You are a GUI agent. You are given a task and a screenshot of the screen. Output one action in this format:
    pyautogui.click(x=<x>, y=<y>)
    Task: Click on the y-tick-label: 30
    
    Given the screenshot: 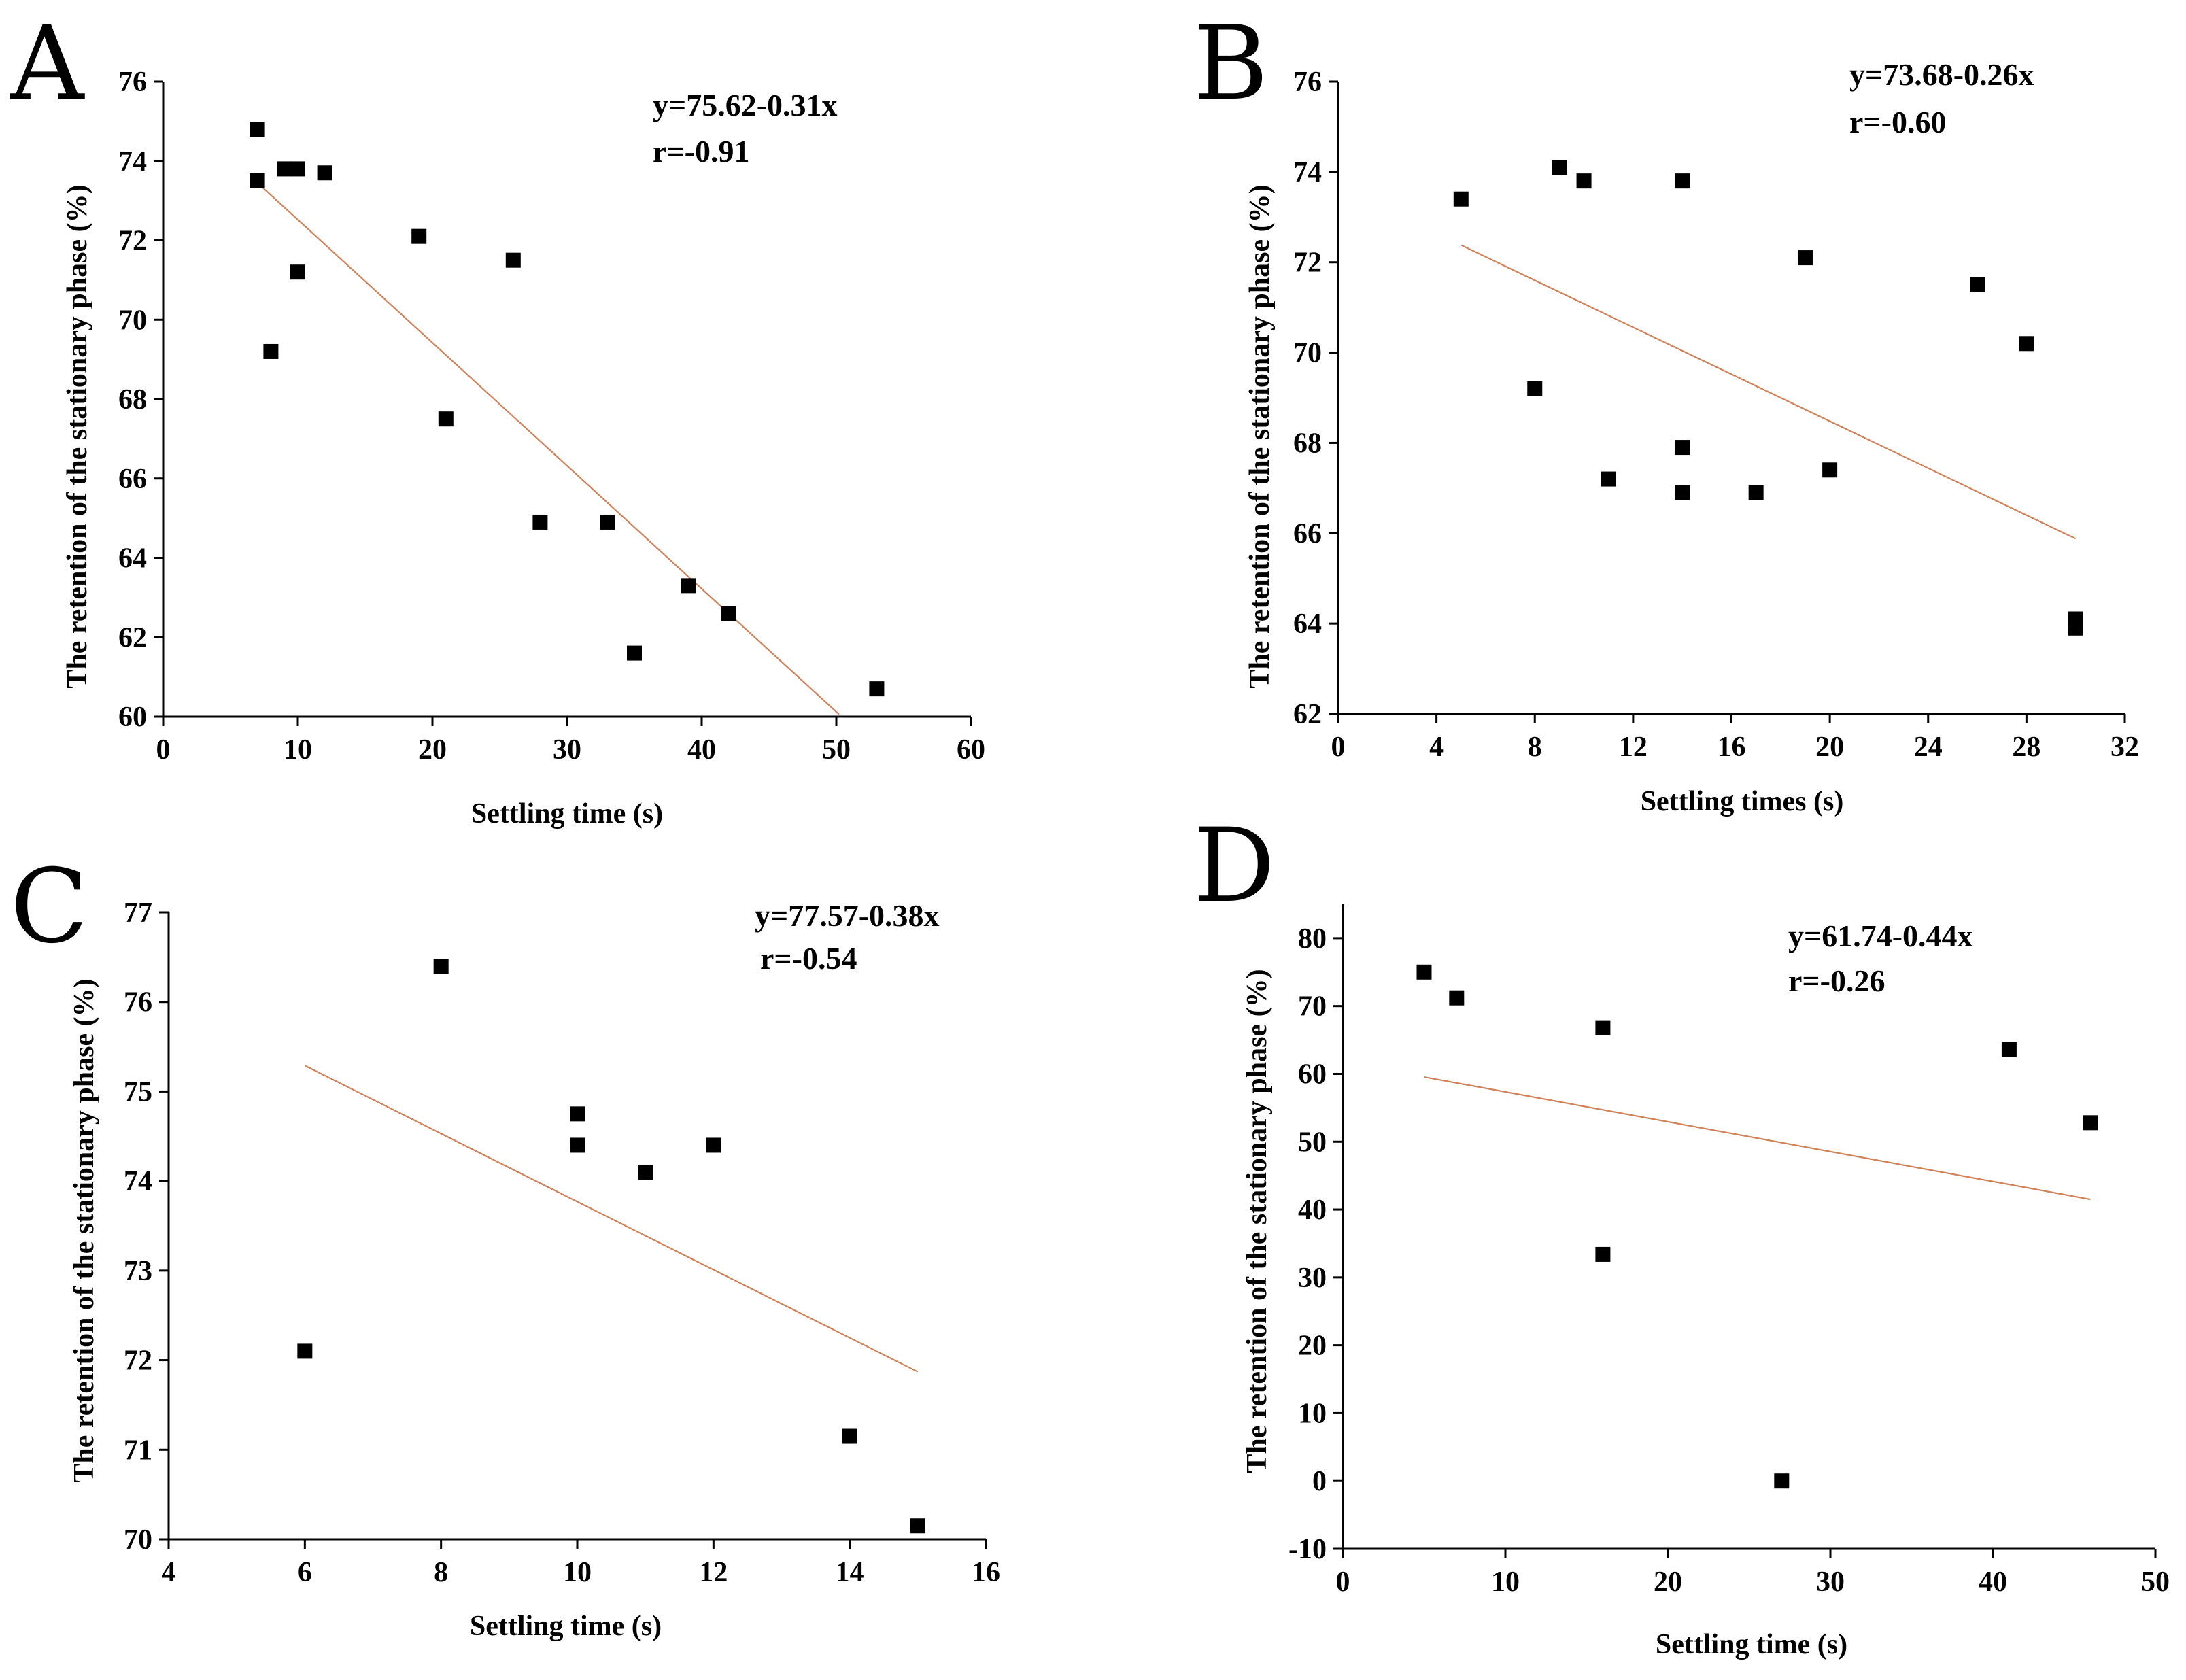 What is the action you would take?
    pyautogui.click(x=1312, y=1278)
    